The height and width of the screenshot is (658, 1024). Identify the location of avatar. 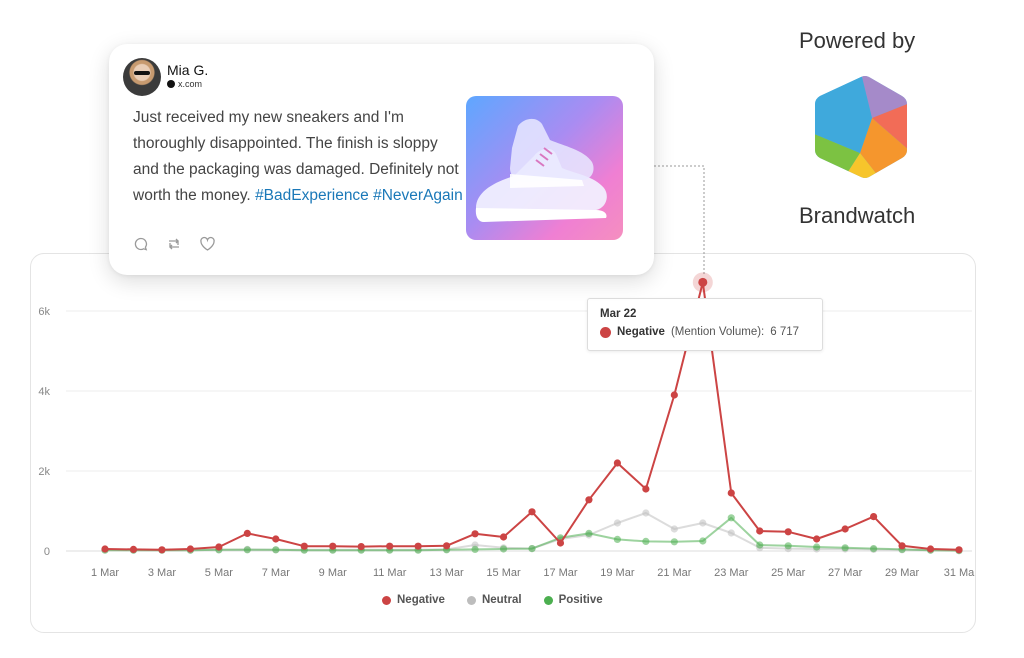
(142, 77).